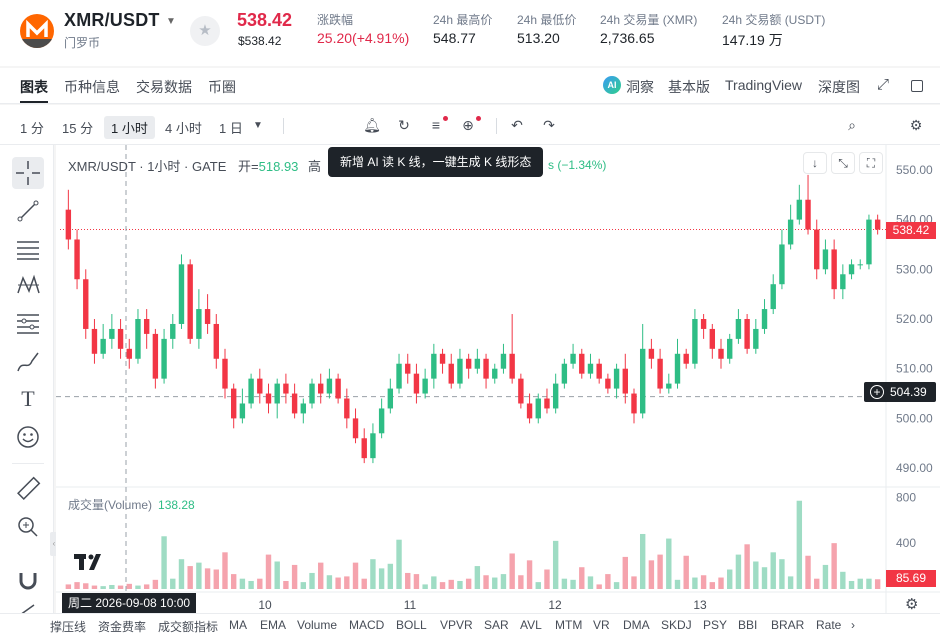 The width and height of the screenshot is (940, 635). Describe the element at coordinates (577, 165) in the screenshot. I see `change-fragment: s (−1.34%)` at that location.